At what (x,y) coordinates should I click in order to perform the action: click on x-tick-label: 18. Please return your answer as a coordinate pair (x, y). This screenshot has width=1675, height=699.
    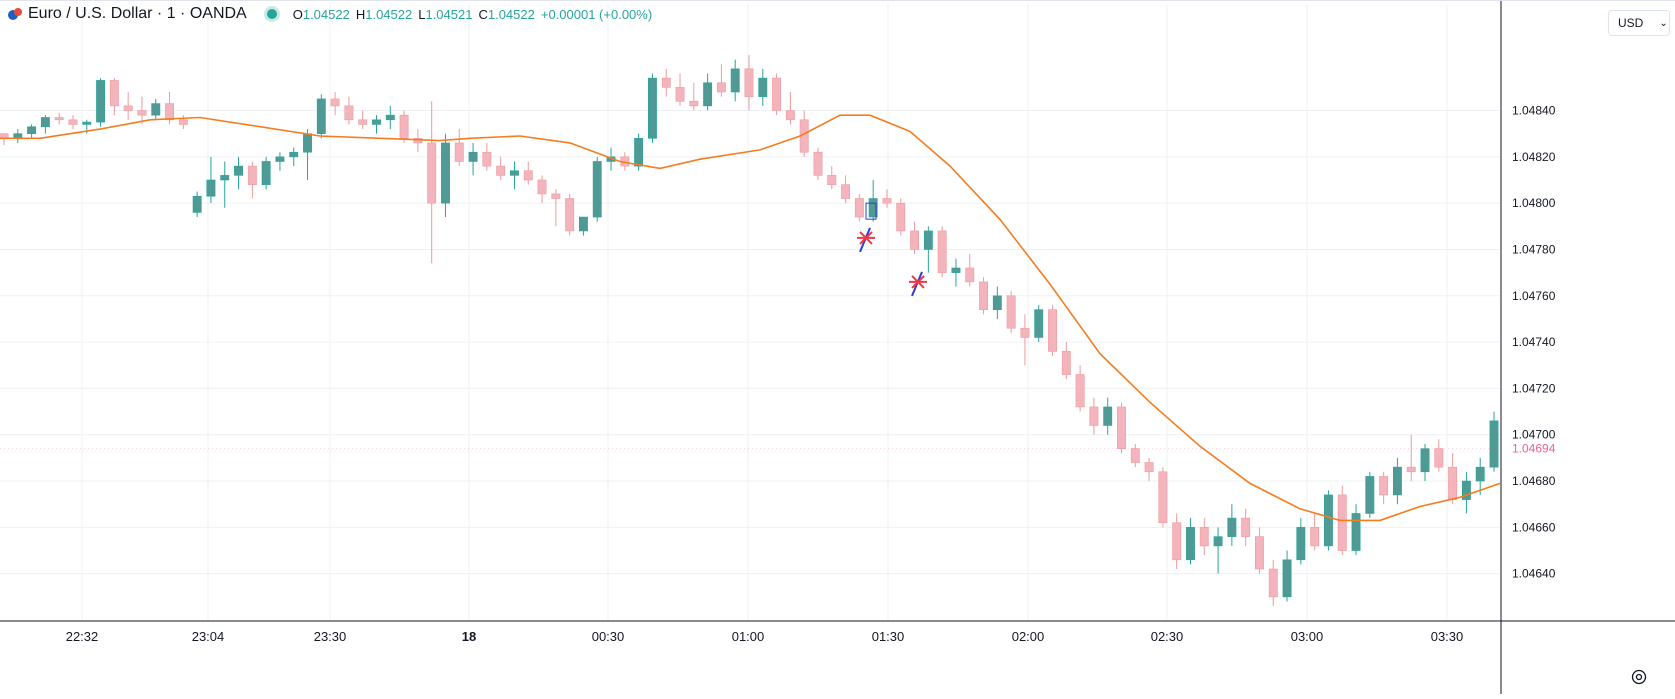
    Looking at the image, I should click on (469, 636).